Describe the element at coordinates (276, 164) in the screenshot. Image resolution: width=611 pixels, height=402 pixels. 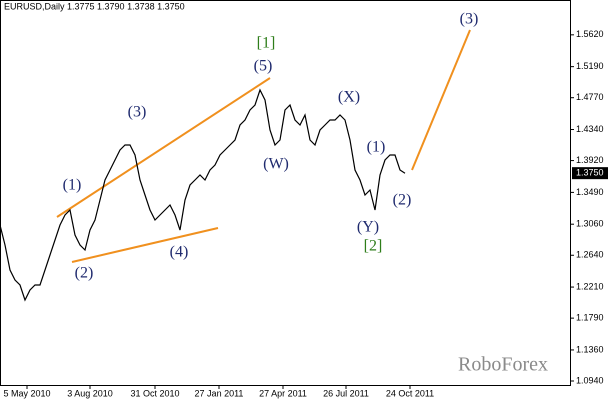
I see `wave-label: (W)` at that location.